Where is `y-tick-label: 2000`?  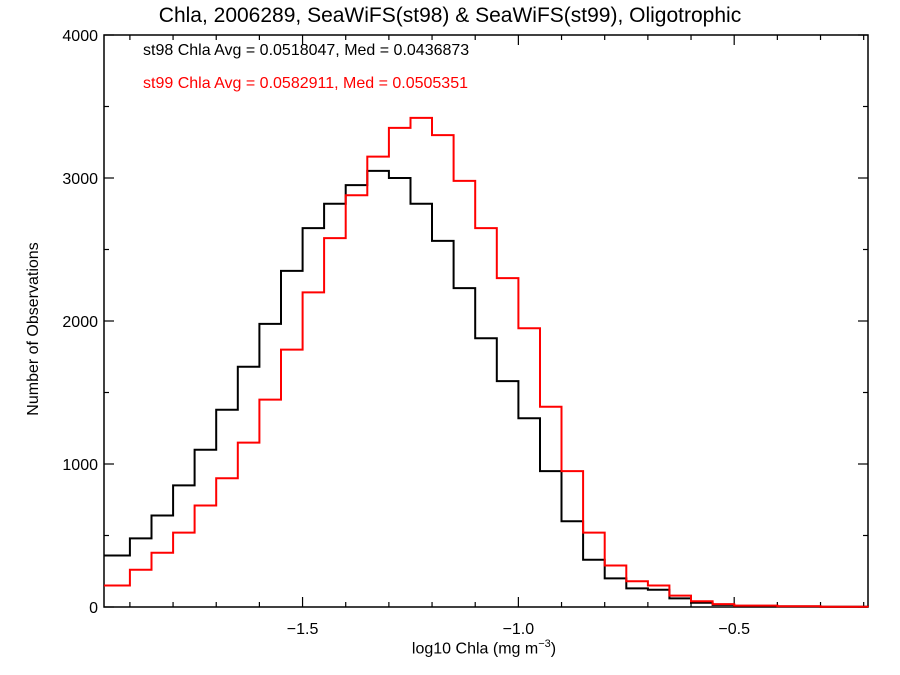
y-tick-label: 2000 is located at coordinates (80, 322).